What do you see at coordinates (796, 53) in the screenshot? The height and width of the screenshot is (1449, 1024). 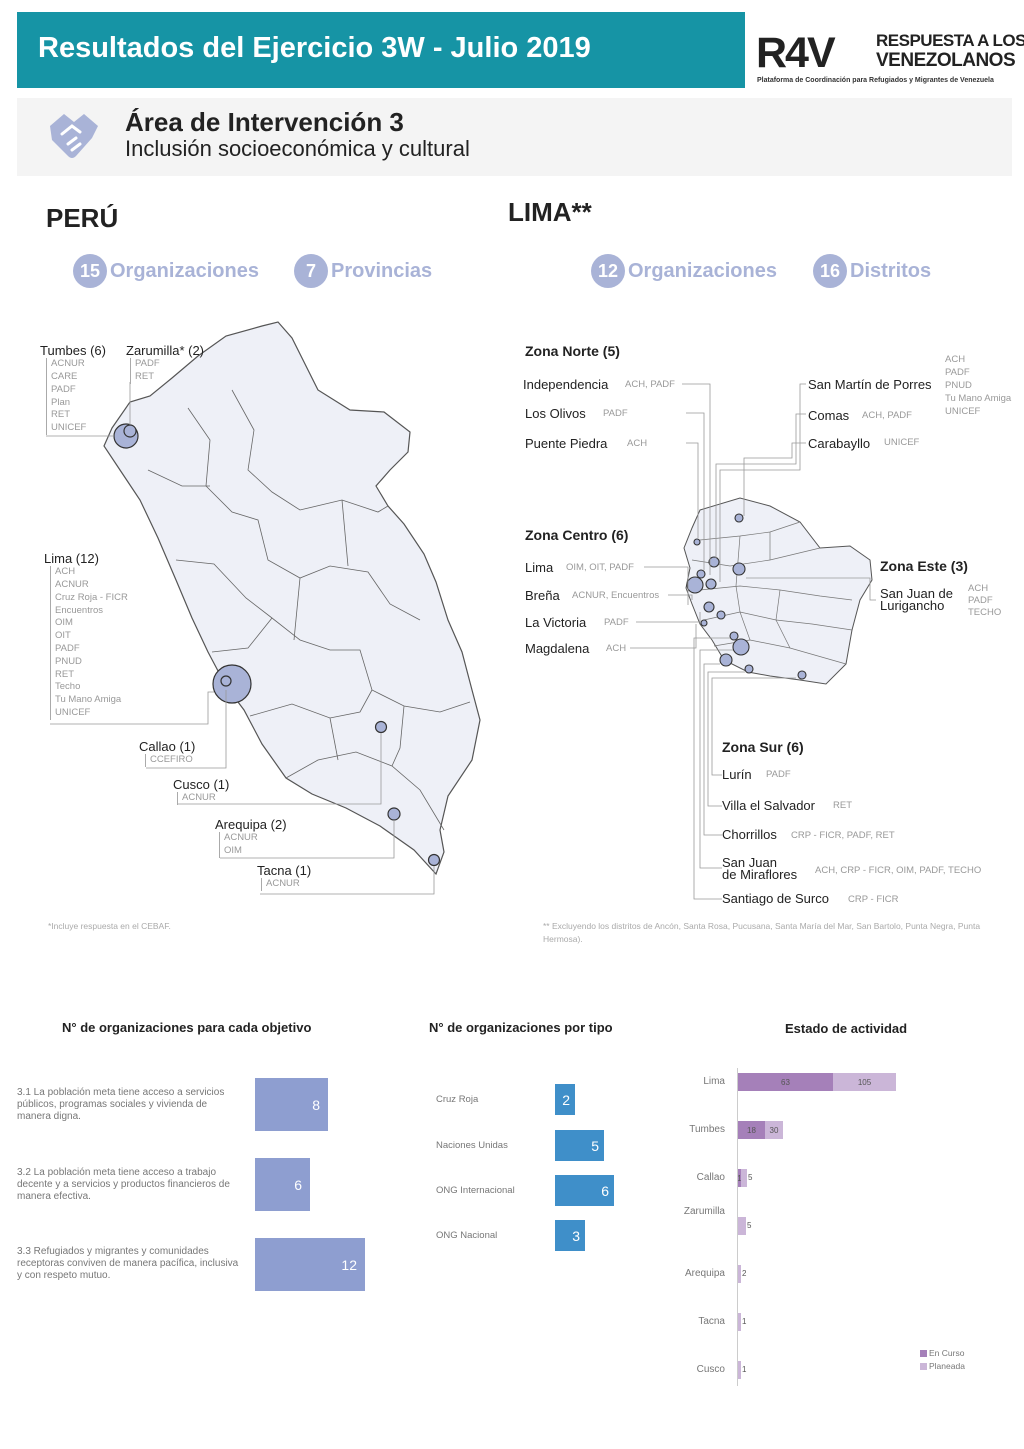 I see `r4v-logo: R4V` at bounding box center [796, 53].